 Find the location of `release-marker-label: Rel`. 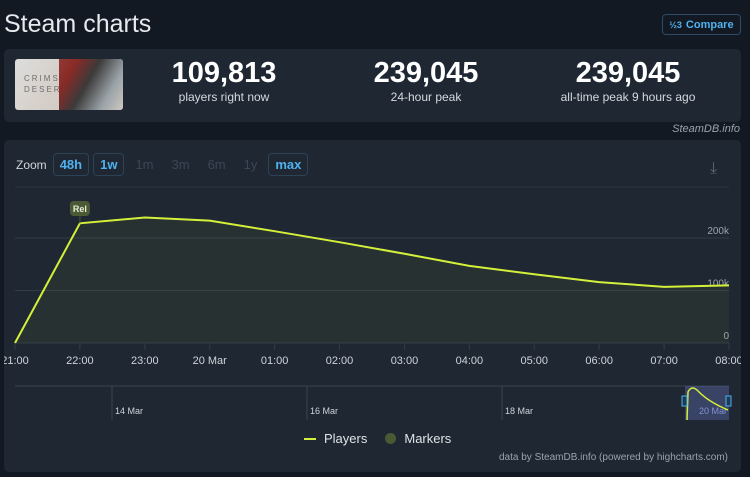

release-marker-label: Rel is located at coordinates (80, 209).